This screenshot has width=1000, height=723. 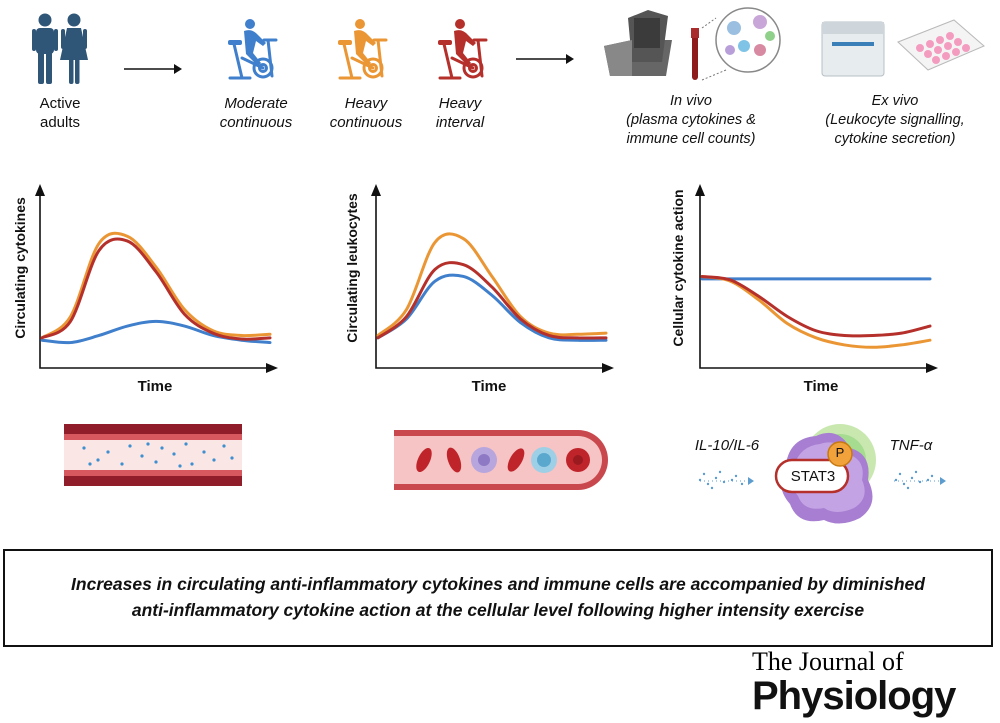 What do you see at coordinates (692, 44) in the screenshot?
I see `in-vivo-analyzer-icon` at bounding box center [692, 44].